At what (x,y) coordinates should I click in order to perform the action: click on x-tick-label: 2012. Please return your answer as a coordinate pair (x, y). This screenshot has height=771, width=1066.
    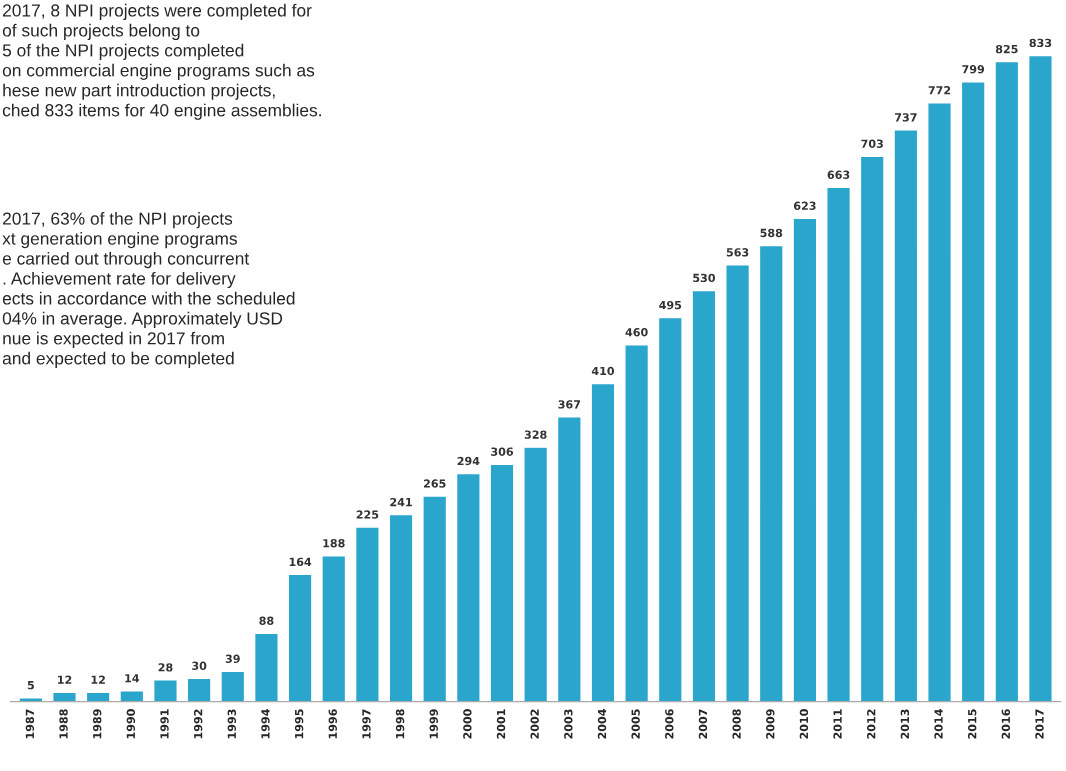
    Looking at the image, I should click on (871, 724).